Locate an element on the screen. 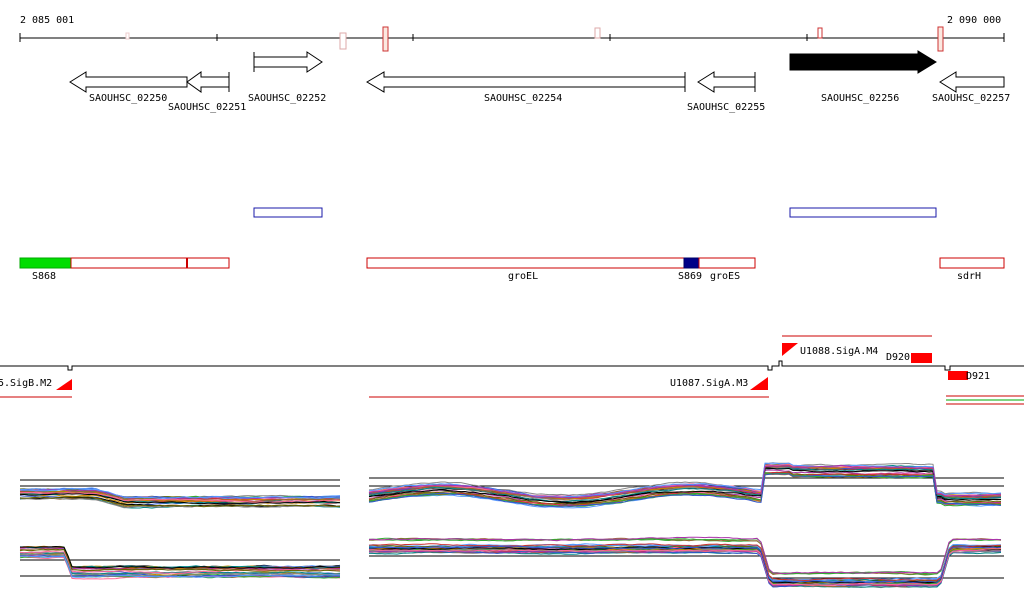 Image resolution: width=1024 pixels, height=611 pixels. ruler-end-label: 2 090 000 is located at coordinates (974, 20).